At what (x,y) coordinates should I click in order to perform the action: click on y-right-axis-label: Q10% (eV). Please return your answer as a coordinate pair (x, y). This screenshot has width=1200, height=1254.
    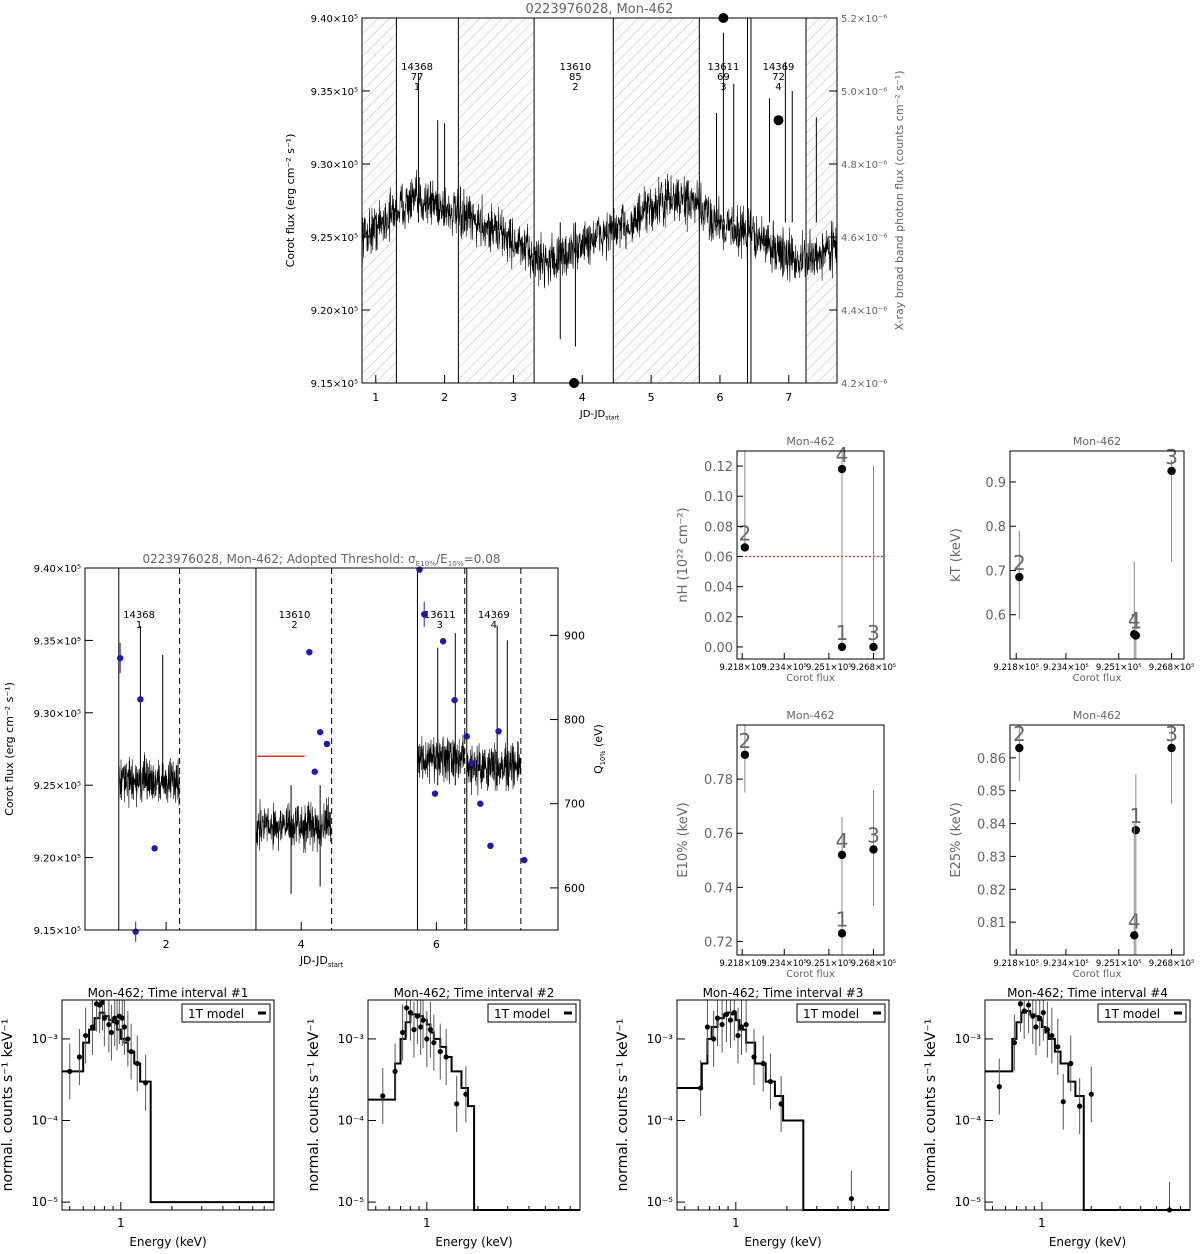
    Looking at the image, I should click on (599, 749).